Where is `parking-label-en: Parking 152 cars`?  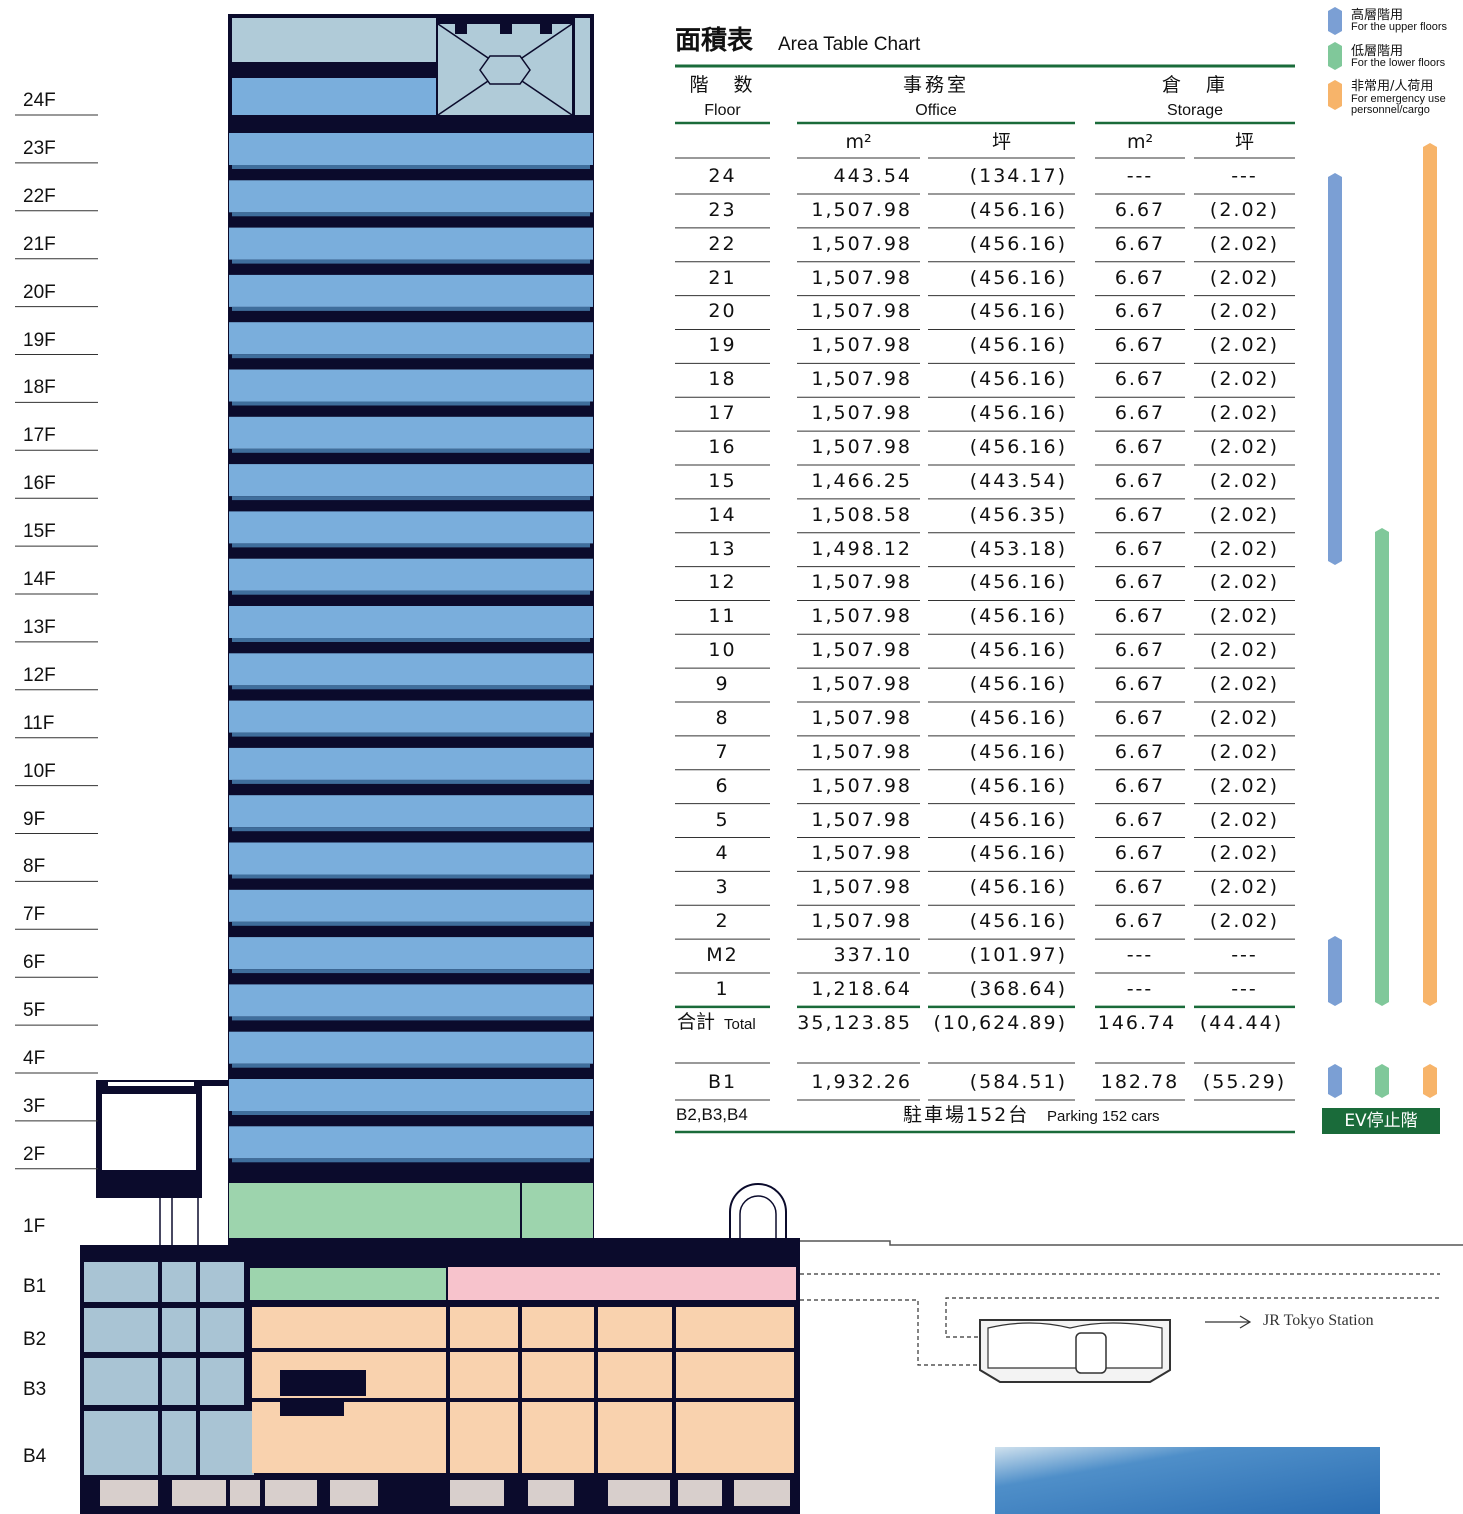 parking-label-en: Parking 152 cars is located at coordinates (1103, 1116).